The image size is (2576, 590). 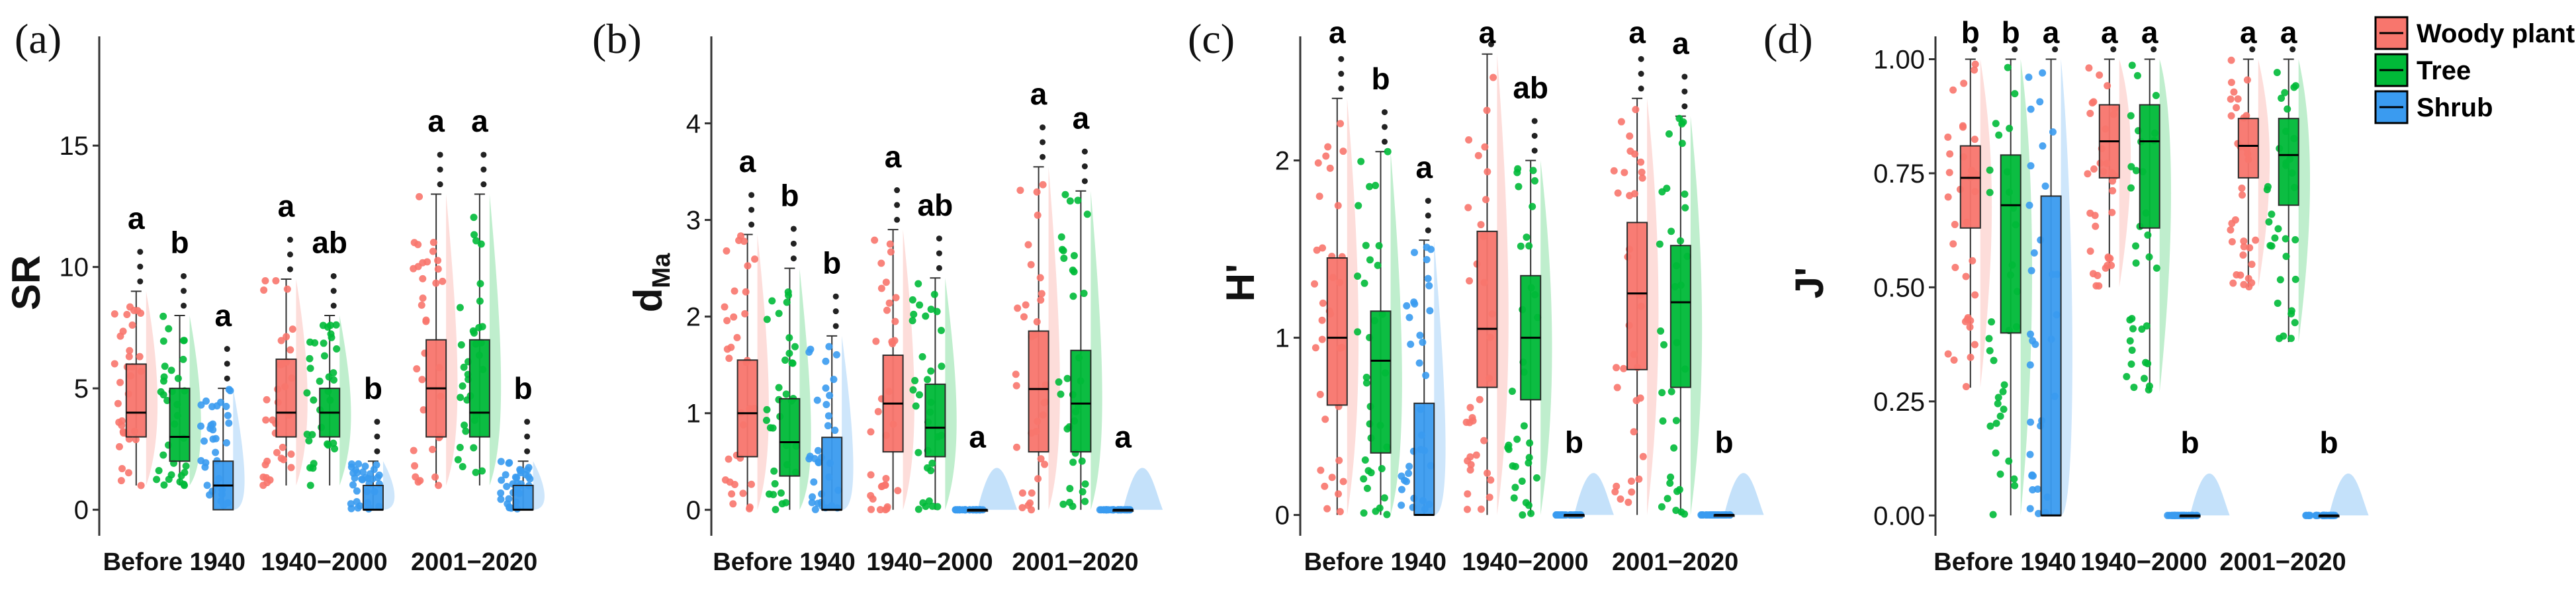 I want to click on y-tick-label: 1.00, so click(x=1899, y=59).